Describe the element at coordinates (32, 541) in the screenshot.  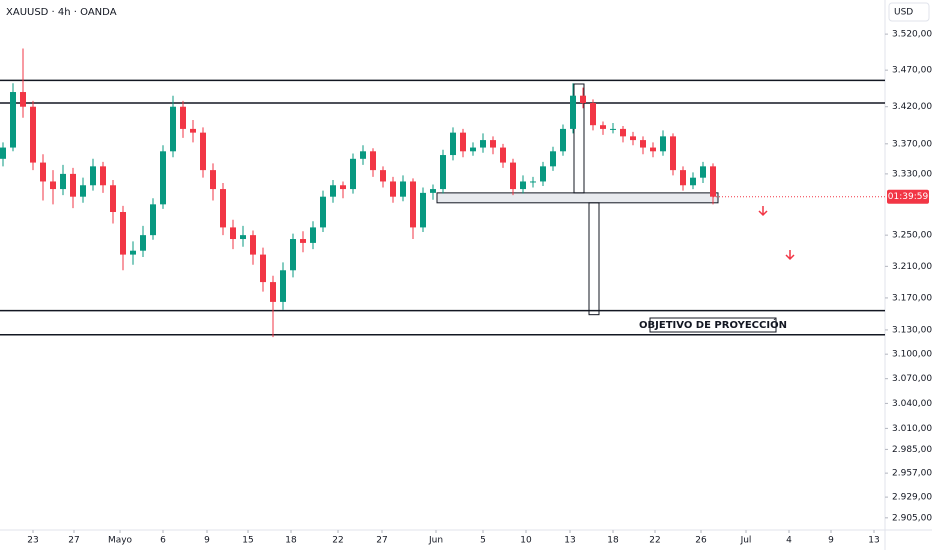
I see `x-tick-label: 23` at that location.